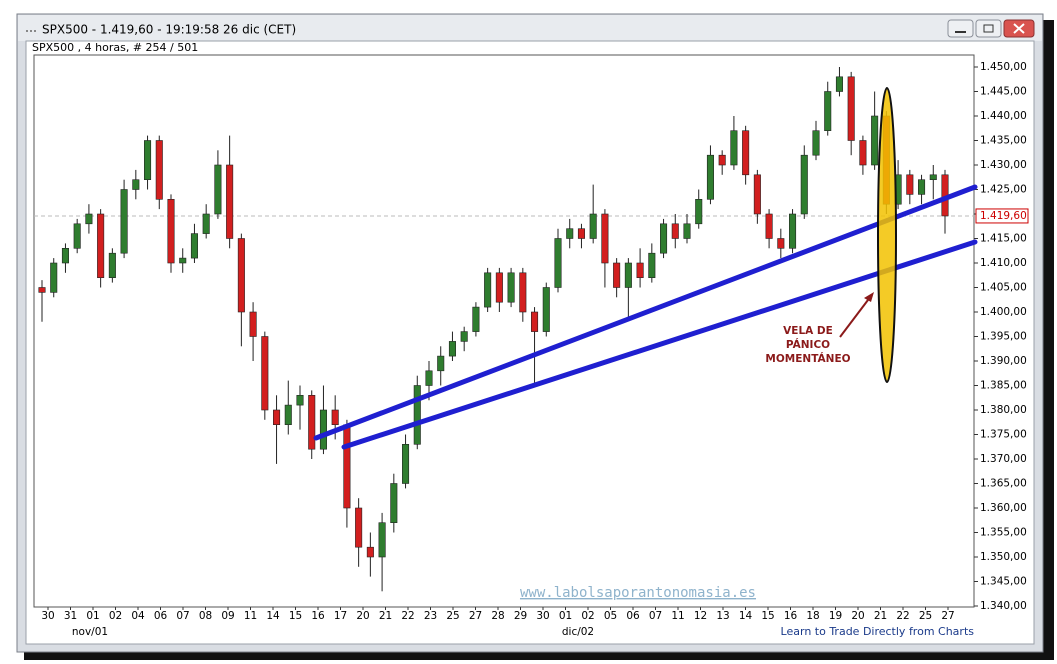 The image size is (1057, 664). I want to click on y-tick-label: 1.450,00, so click(1003, 67).